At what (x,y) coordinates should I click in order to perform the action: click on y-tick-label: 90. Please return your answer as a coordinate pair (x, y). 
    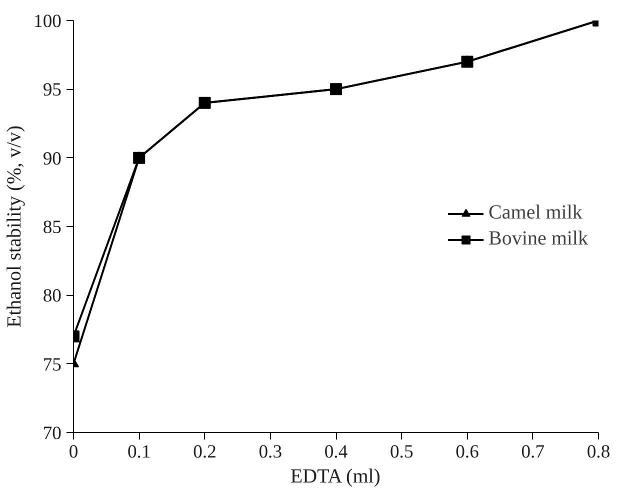
    Looking at the image, I should click on (52, 159).